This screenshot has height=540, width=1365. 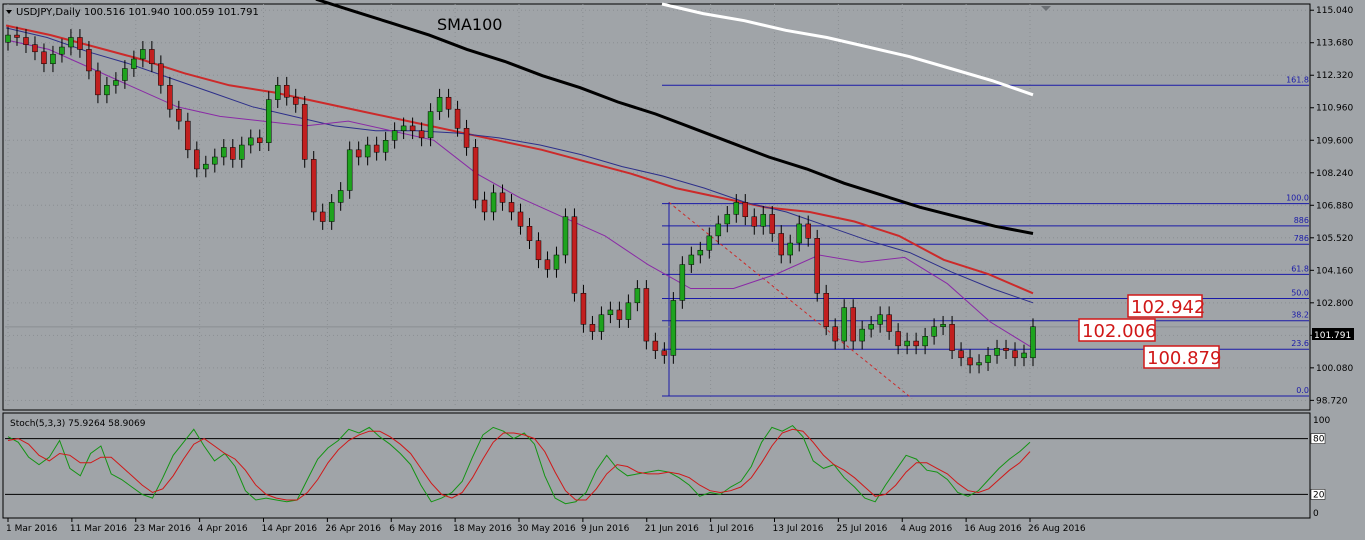 I want to click on time-tick-label: 9 Jun 2016, so click(x=605, y=529).